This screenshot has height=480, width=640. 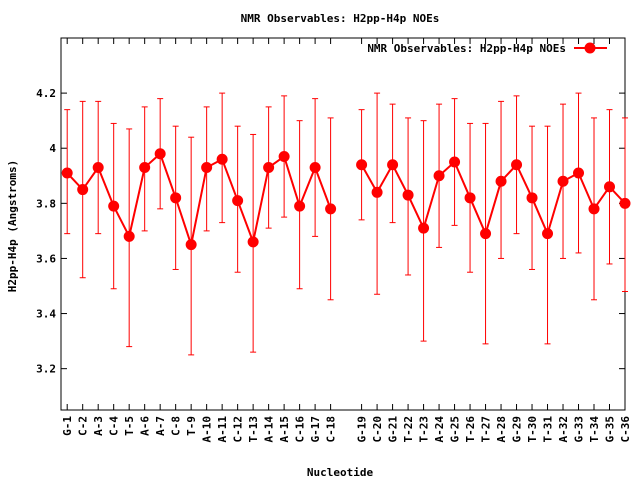 What do you see at coordinates (191, 426) in the screenshot?
I see `x-tick-label: T-9` at bounding box center [191, 426].